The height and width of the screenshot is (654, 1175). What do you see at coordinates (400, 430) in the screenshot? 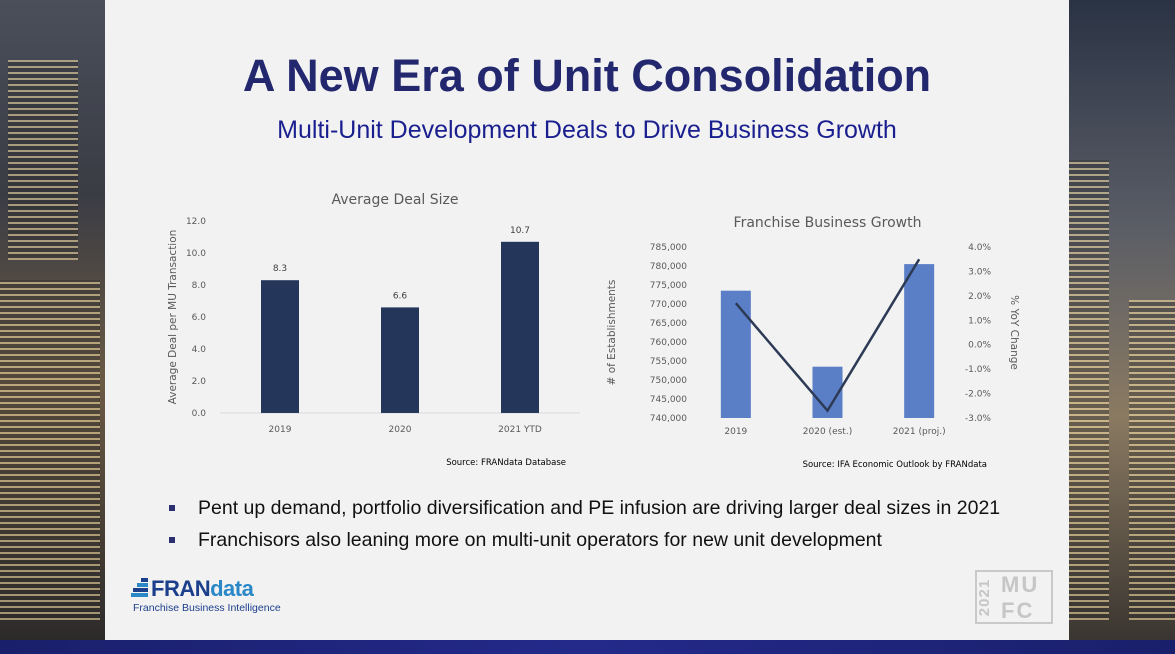
I see `x-tick-label: 2020` at bounding box center [400, 430].